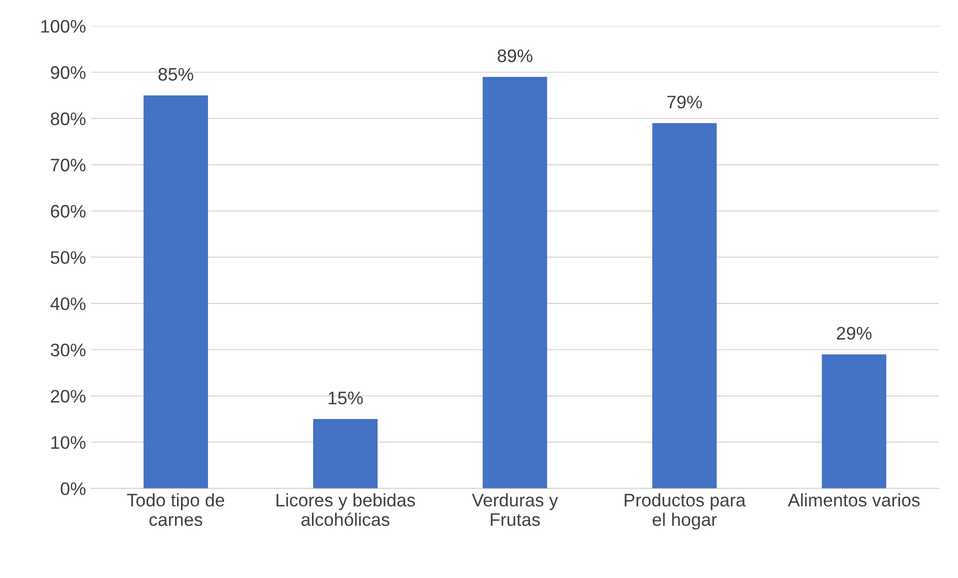 This screenshot has width=958, height=578. What do you see at coordinates (515, 55) in the screenshot?
I see `data-label: 89%` at bounding box center [515, 55].